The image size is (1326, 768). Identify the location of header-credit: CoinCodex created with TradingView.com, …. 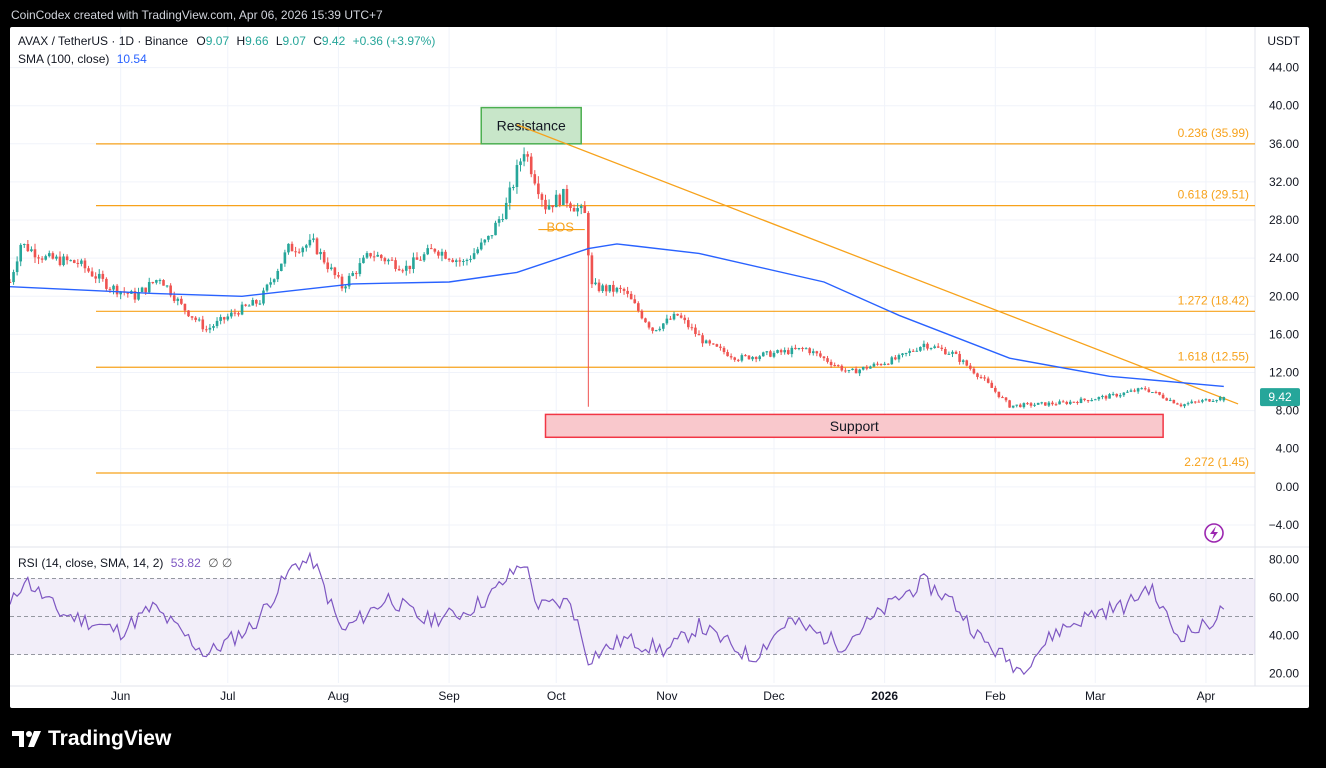
(197, 15).